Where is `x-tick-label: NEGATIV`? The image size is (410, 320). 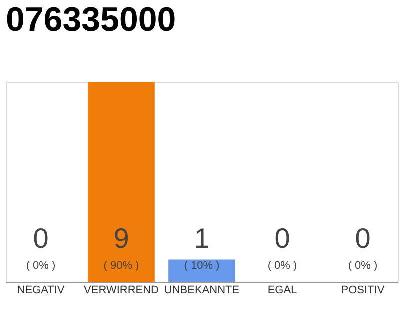
x-tick-label: NEGATIV is located at coordinates (41, 290).